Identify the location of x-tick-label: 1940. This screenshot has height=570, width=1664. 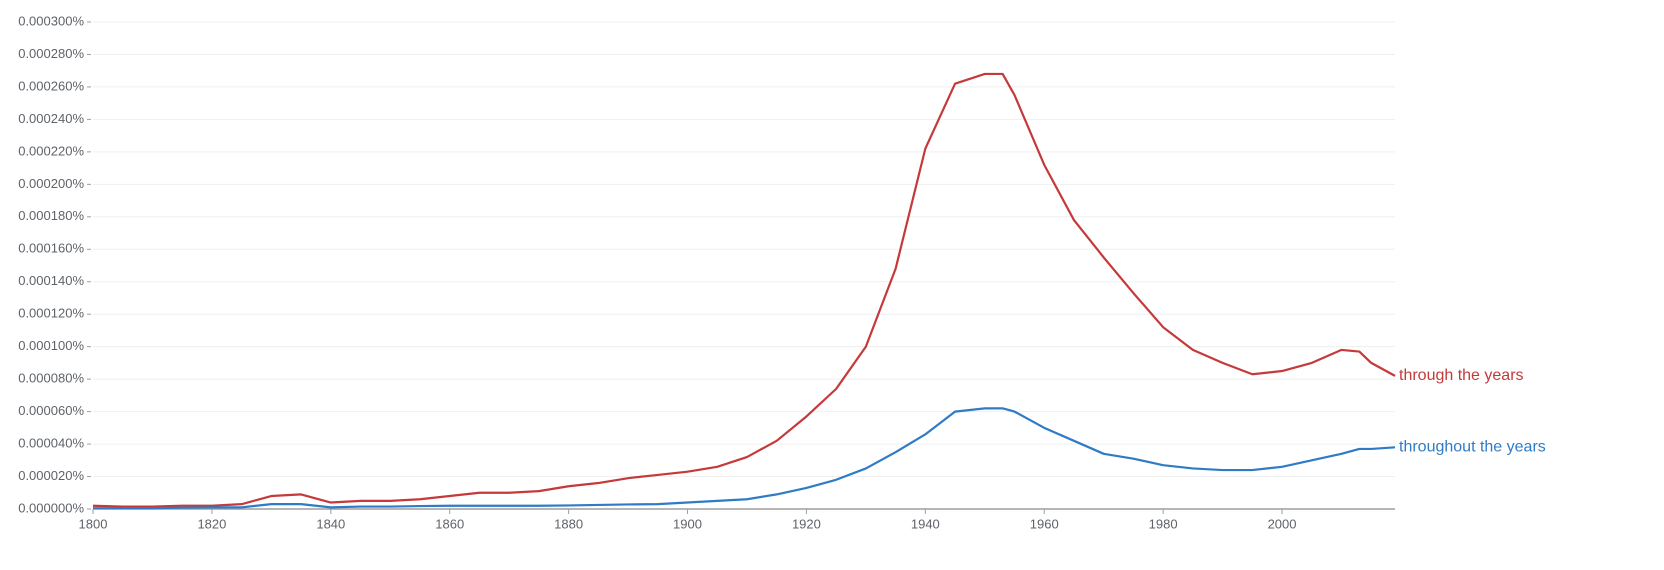
(925, 523).